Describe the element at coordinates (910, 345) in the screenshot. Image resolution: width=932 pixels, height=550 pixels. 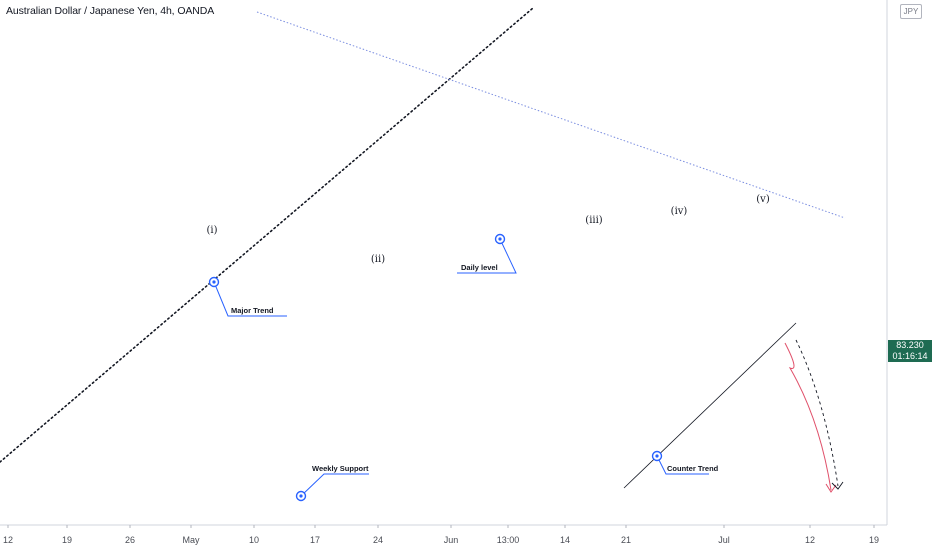
I see `current-price: 83.230` at that location.